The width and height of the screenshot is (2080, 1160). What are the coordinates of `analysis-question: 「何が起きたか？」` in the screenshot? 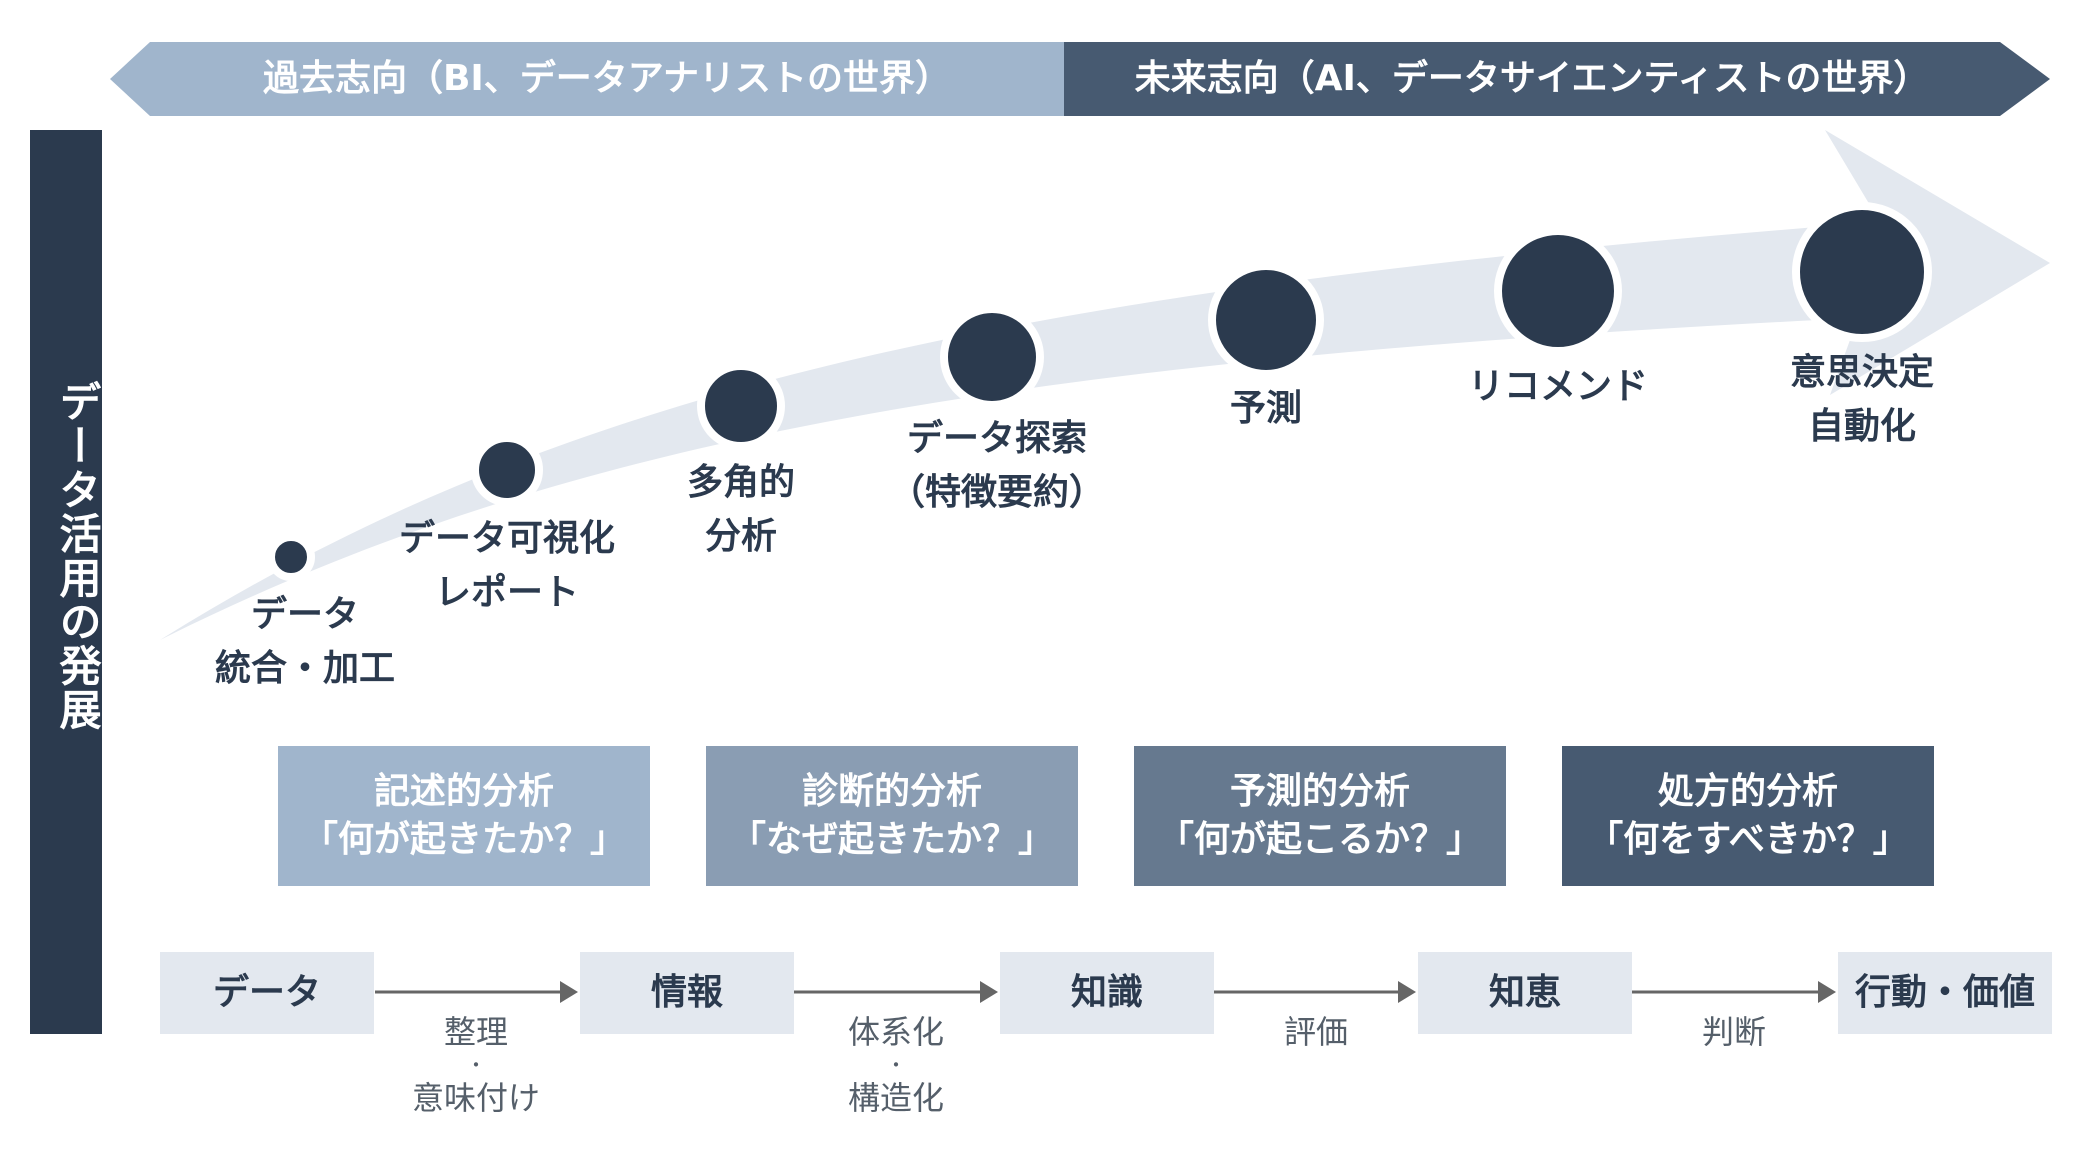 It's located at (463, 839).